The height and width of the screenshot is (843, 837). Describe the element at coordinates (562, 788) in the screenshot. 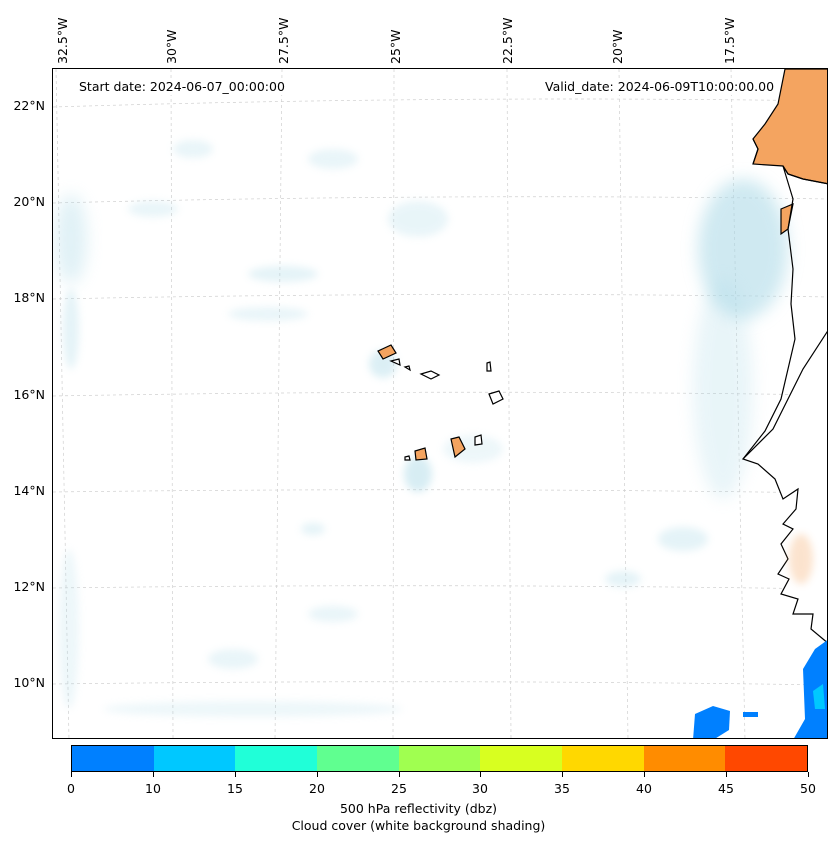

I see `colorbar-tick-label: 35` at that location.